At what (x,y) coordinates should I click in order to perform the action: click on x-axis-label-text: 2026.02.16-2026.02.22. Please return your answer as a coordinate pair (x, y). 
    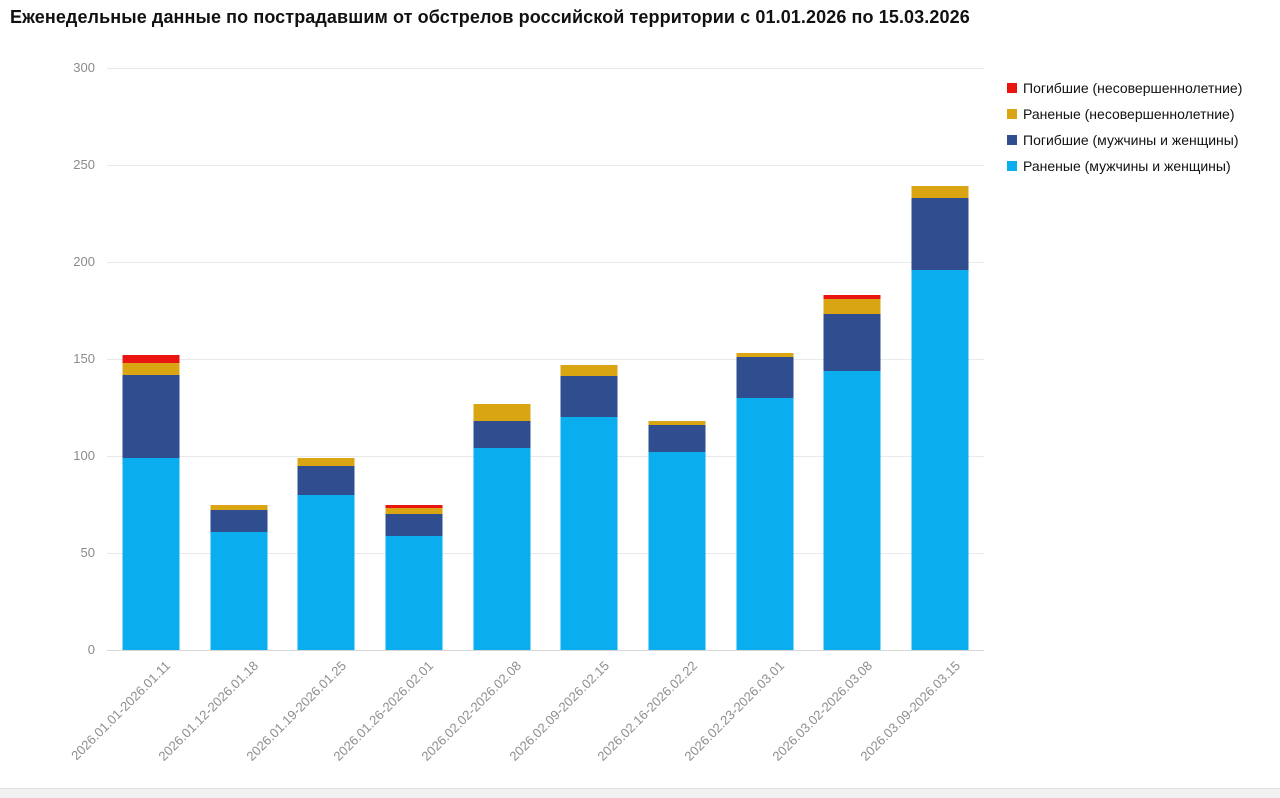
    Looking at the image, I should click on (646, 711).